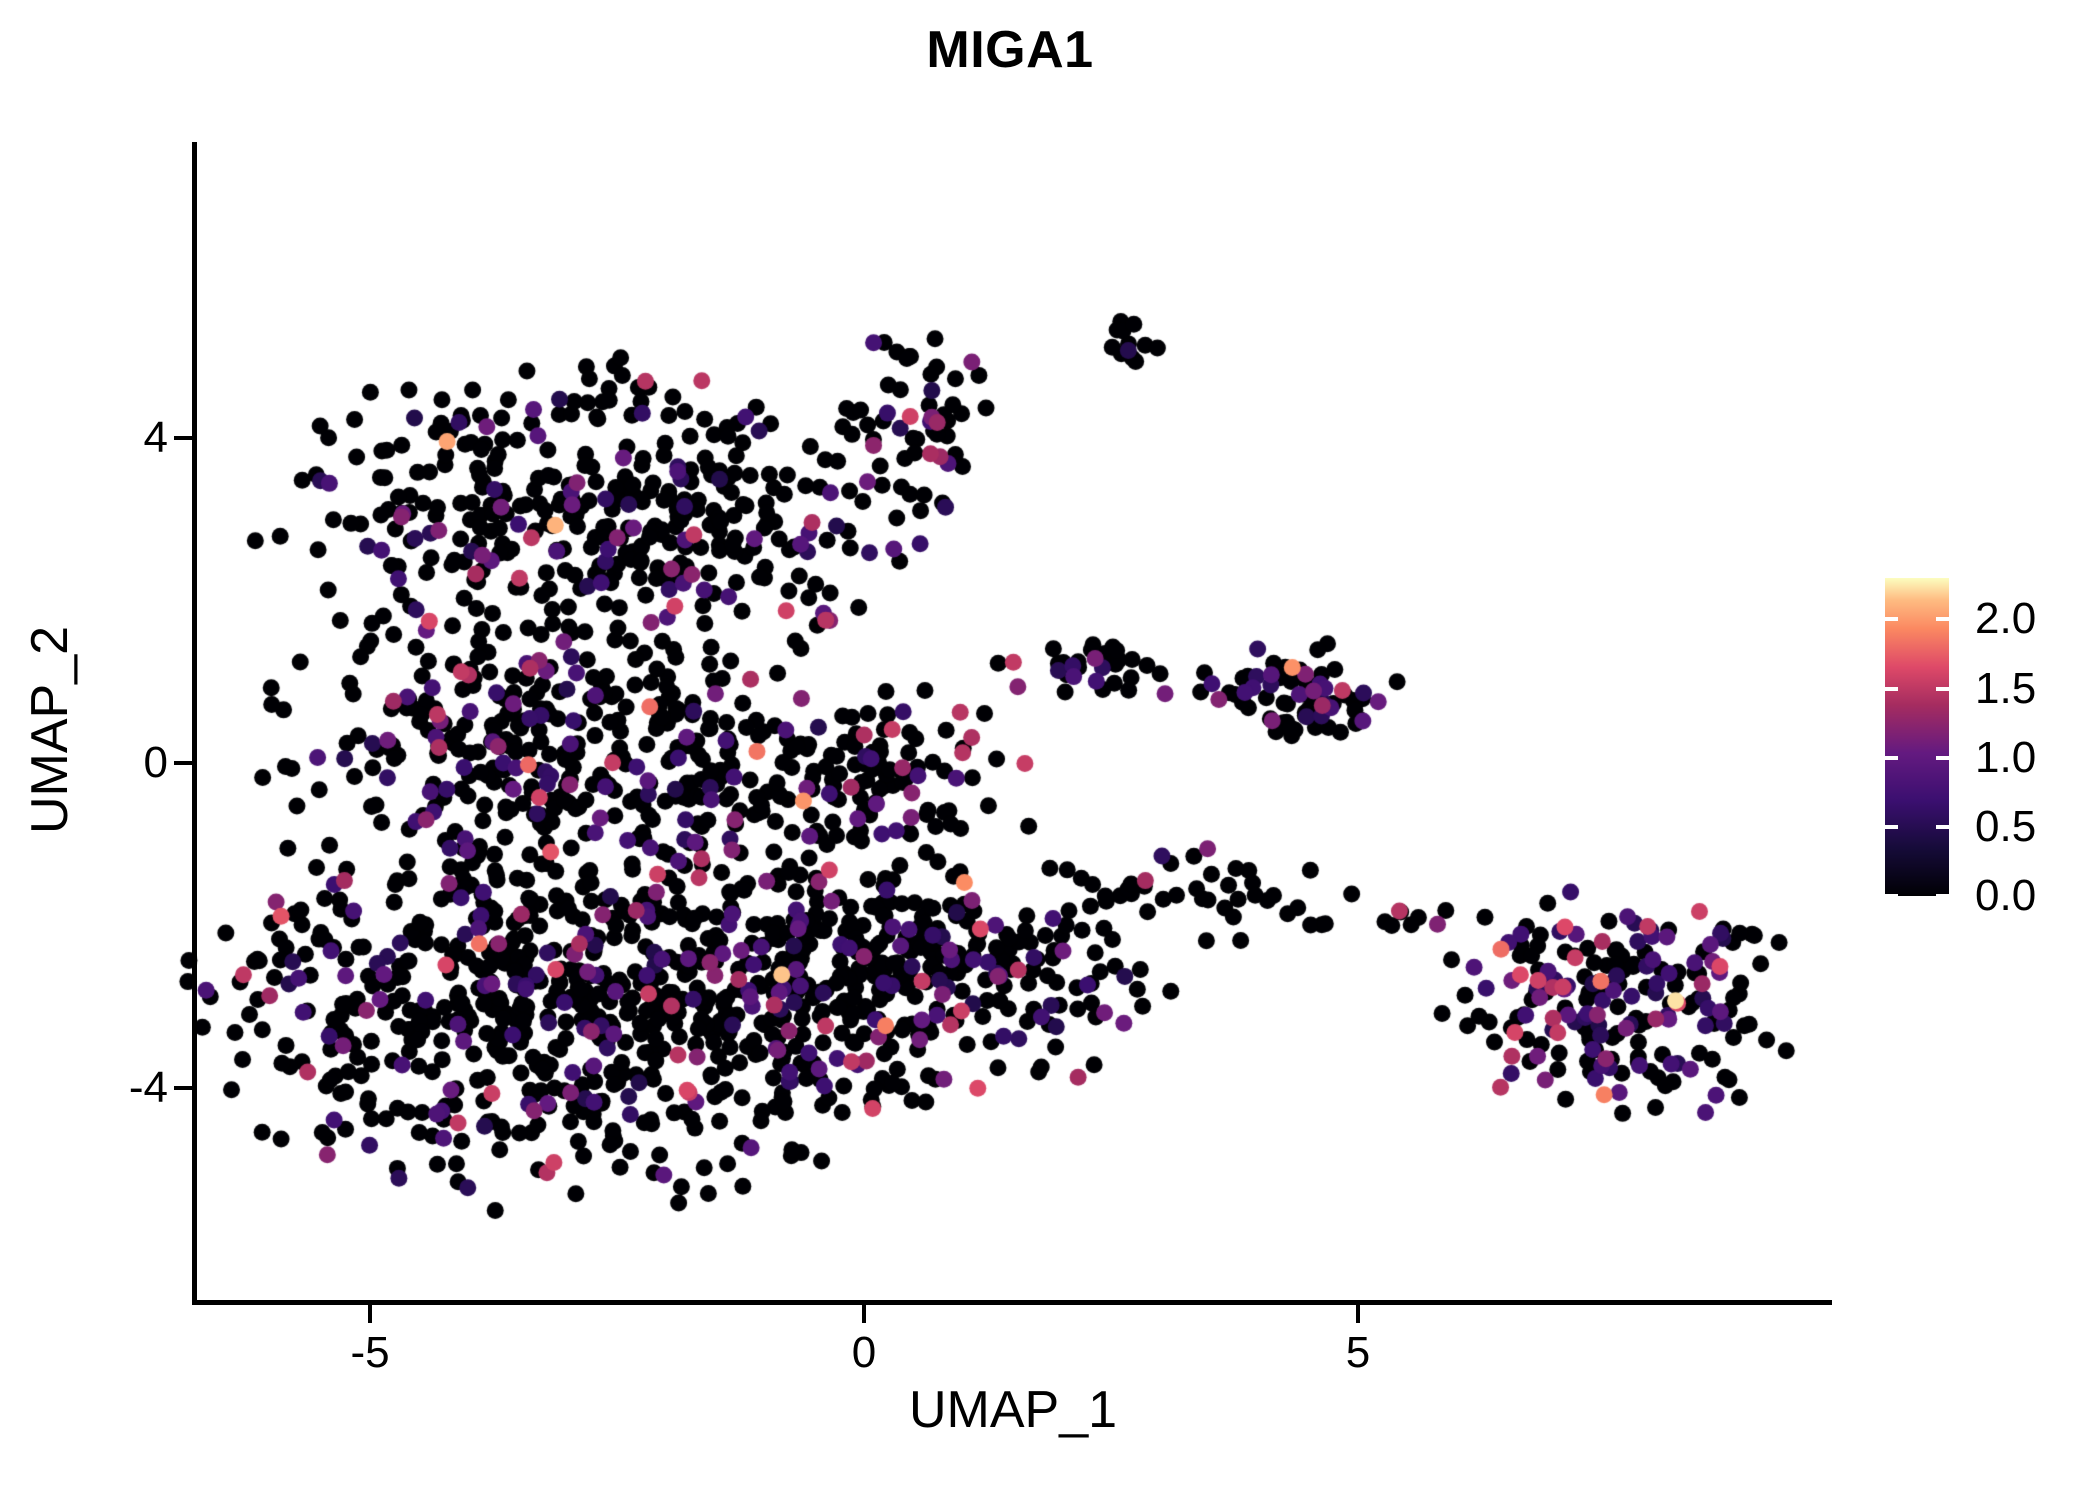  Describe the element at coordinates (2006, 895) in the screenshot. I see `colorbar-tick-label: 0.0` at that location.